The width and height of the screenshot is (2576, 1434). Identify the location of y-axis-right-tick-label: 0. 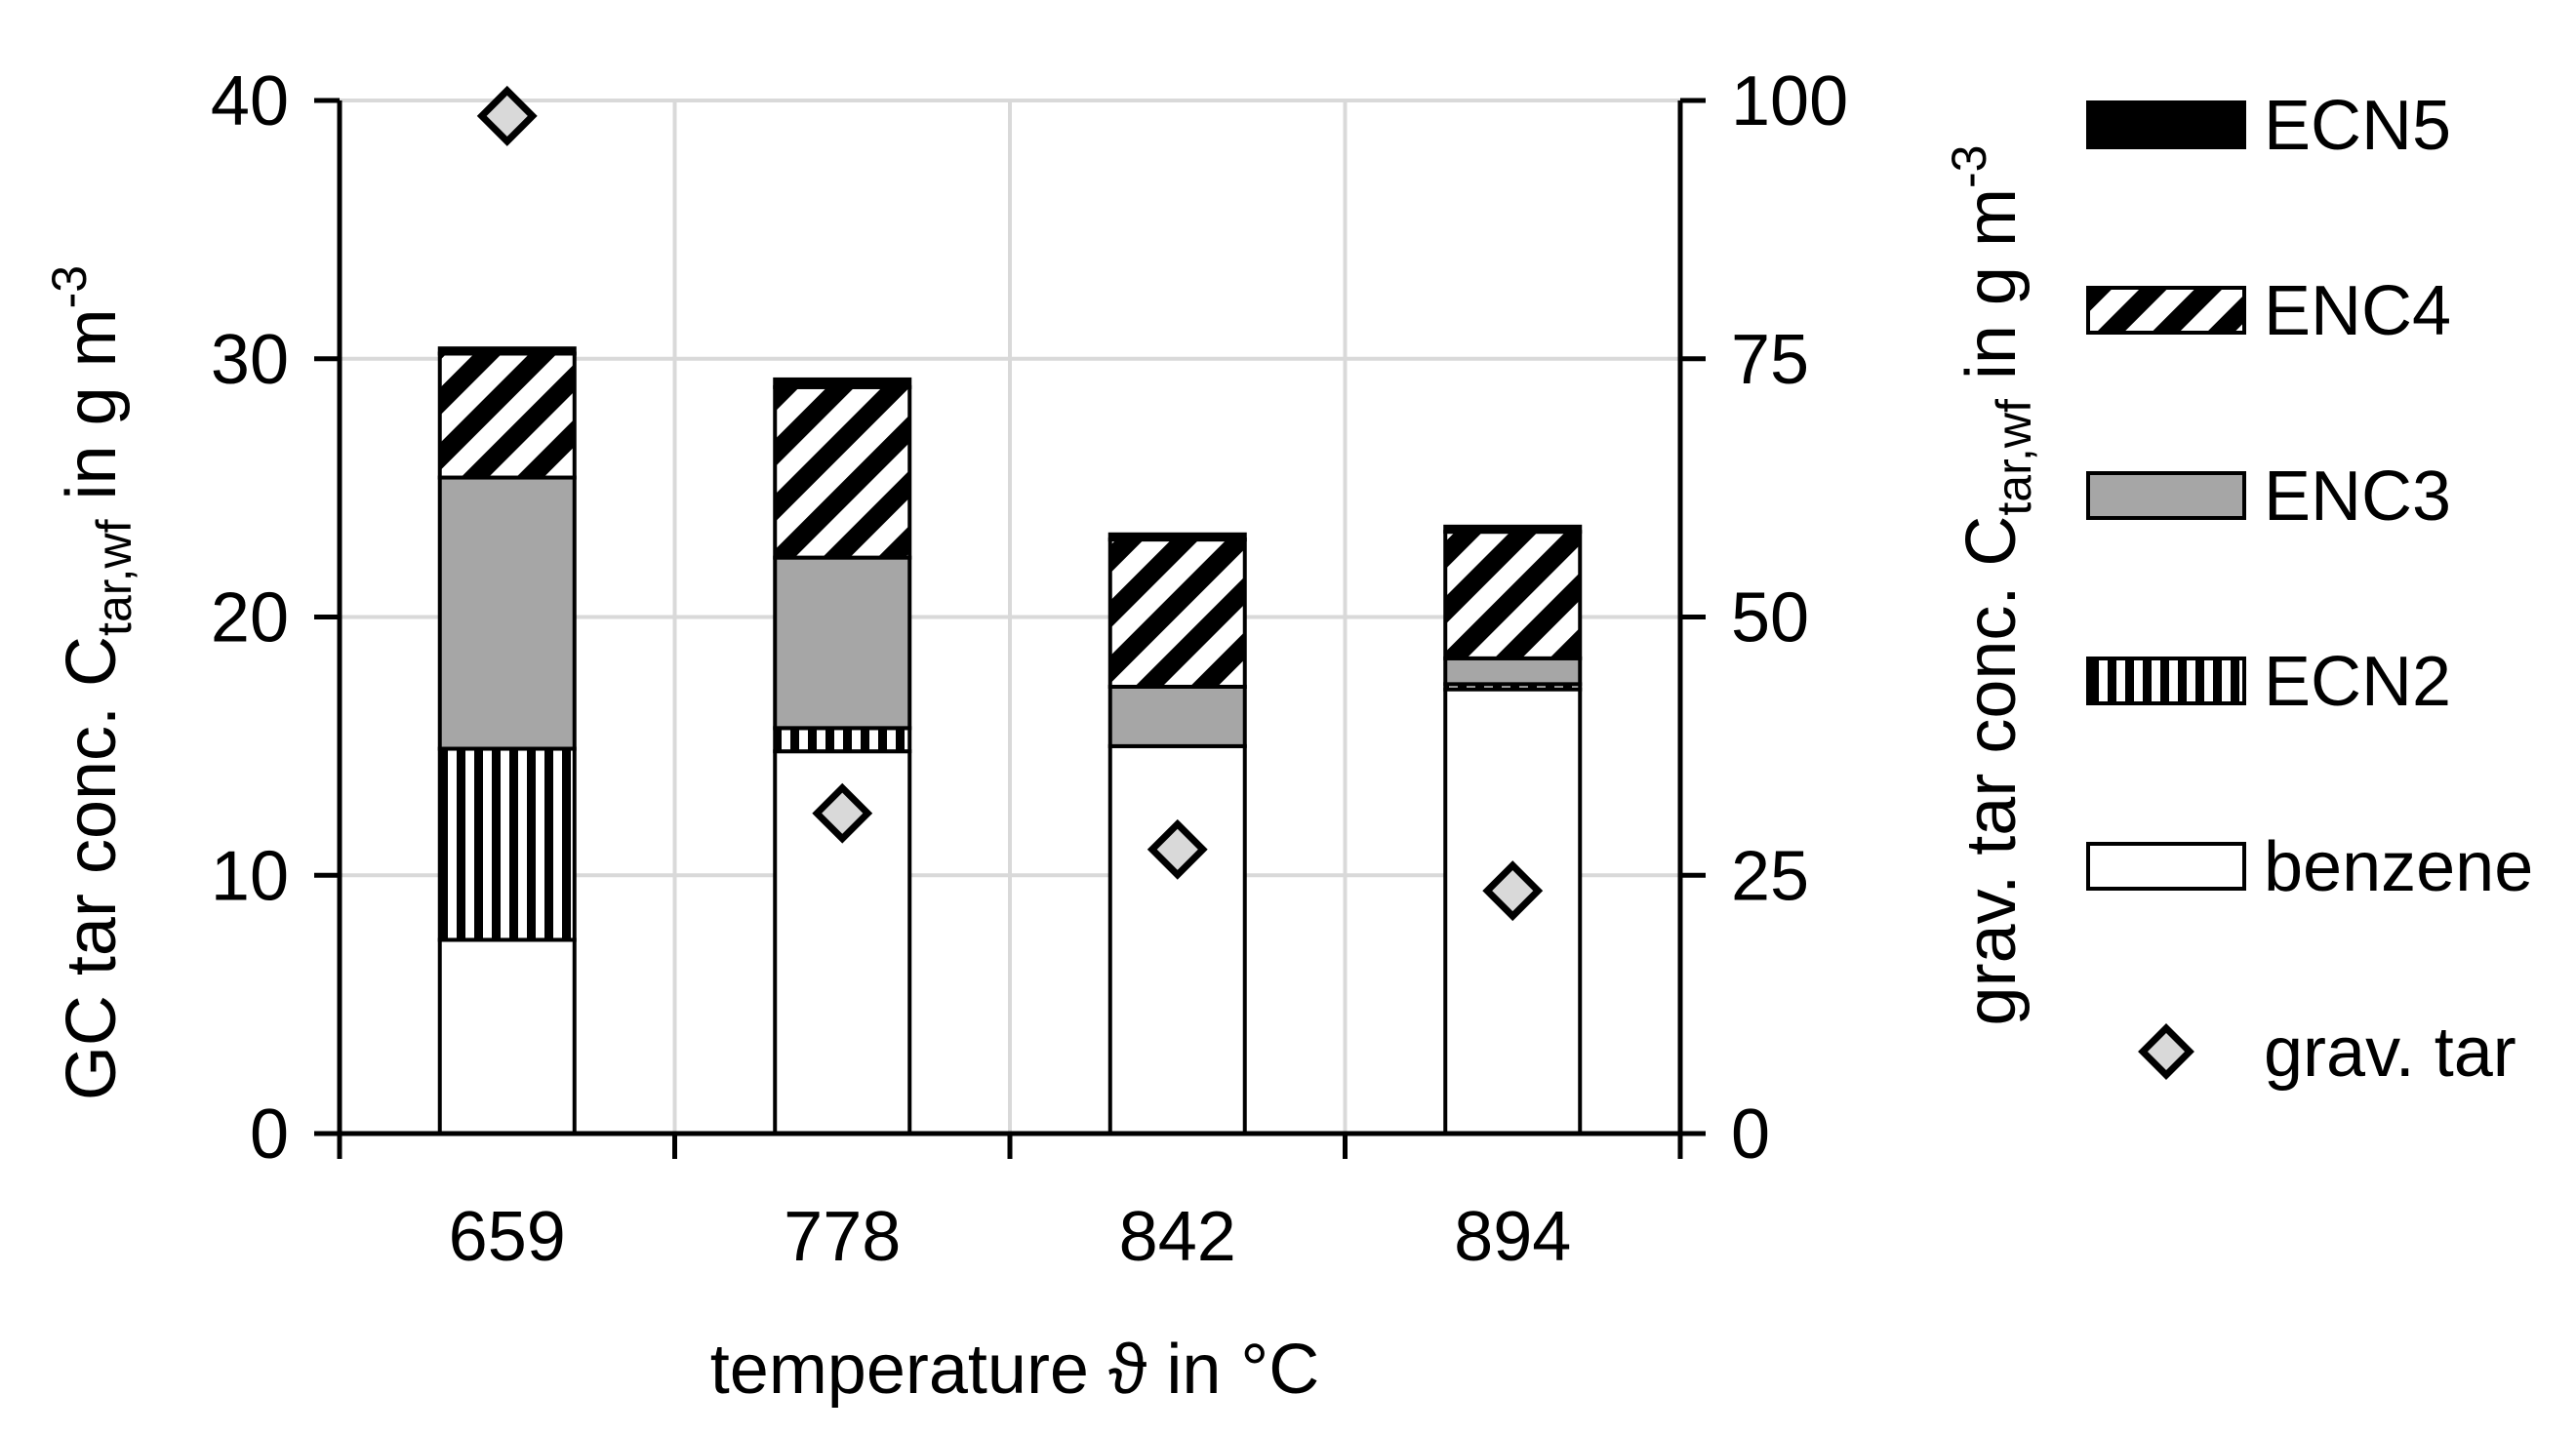
(1750, 1134).